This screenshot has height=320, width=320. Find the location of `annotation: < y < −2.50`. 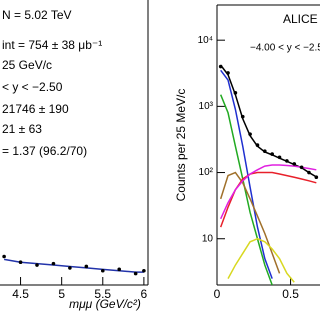

annotation: < y < −2.50 is located at coordinates (32, 87).